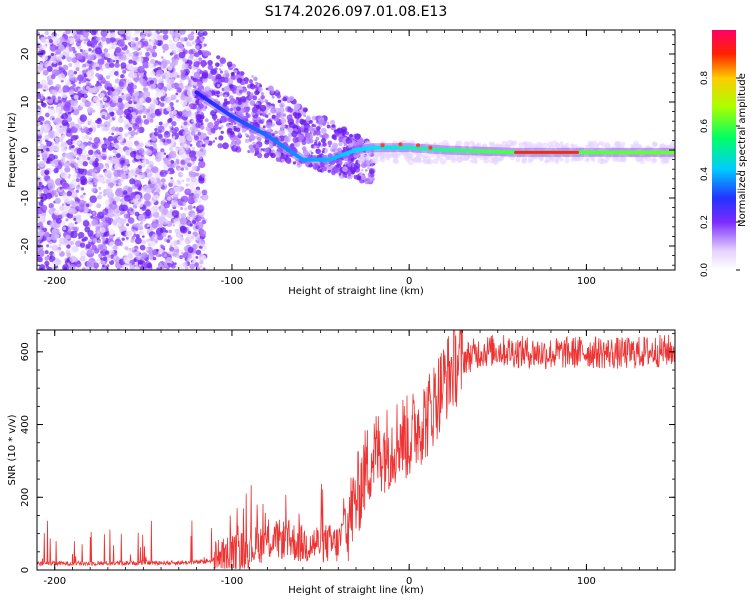 The width and height of the screenshot is (750, 600). What do you see at coordinates (382, 145) in the screenshot?
I see `ridge-hotspot` at bounding box center [382, 145].